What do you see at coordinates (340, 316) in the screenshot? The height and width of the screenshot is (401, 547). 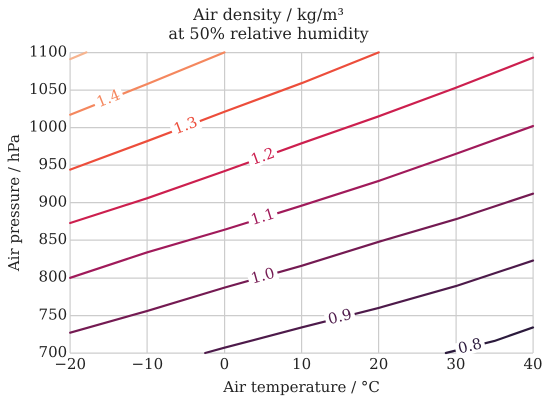 I see `text: 0.9` at bounding box center [340, 316].